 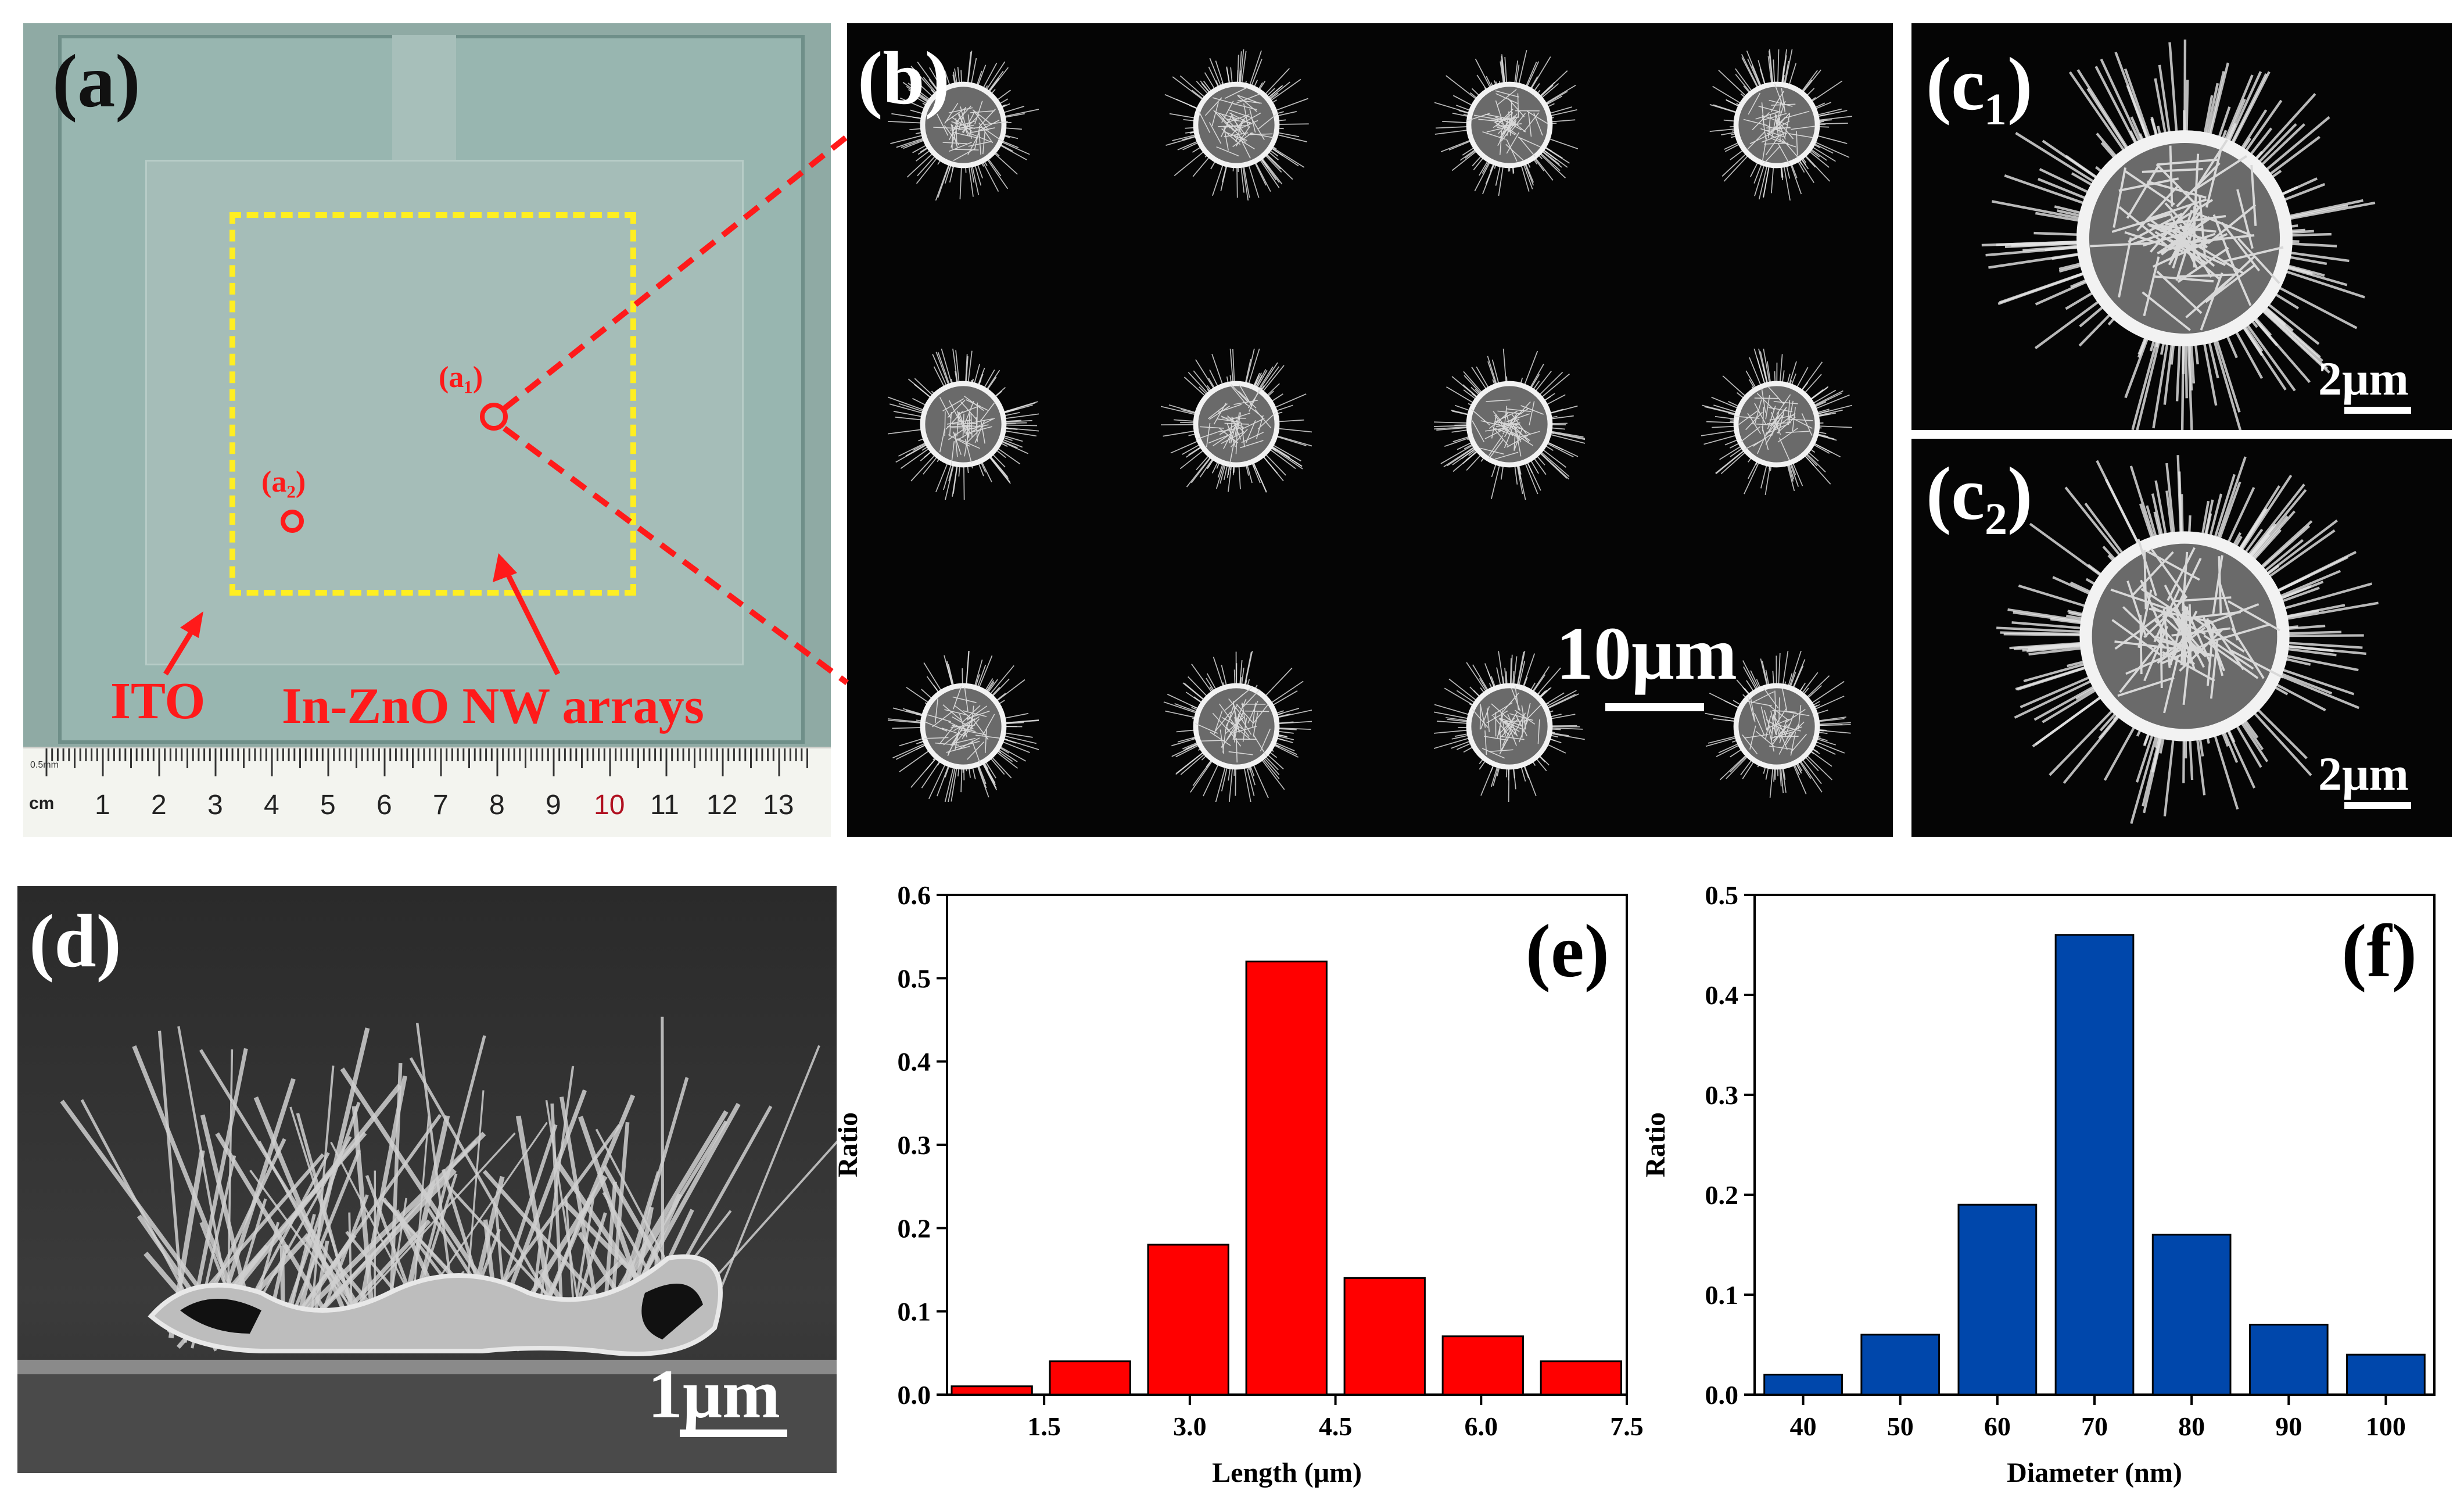 I want to click on x-tick-label: 7.5, so click(x=1627, y=1426).